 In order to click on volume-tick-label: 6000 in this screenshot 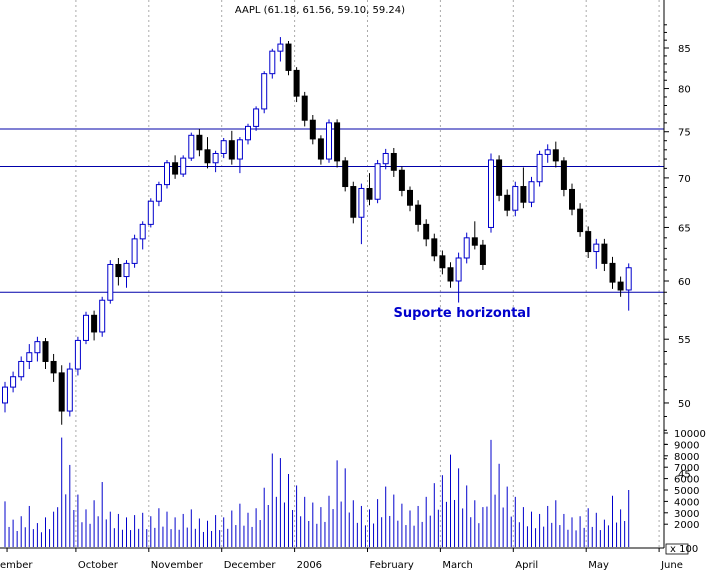, I will do `click(686, 480)`.